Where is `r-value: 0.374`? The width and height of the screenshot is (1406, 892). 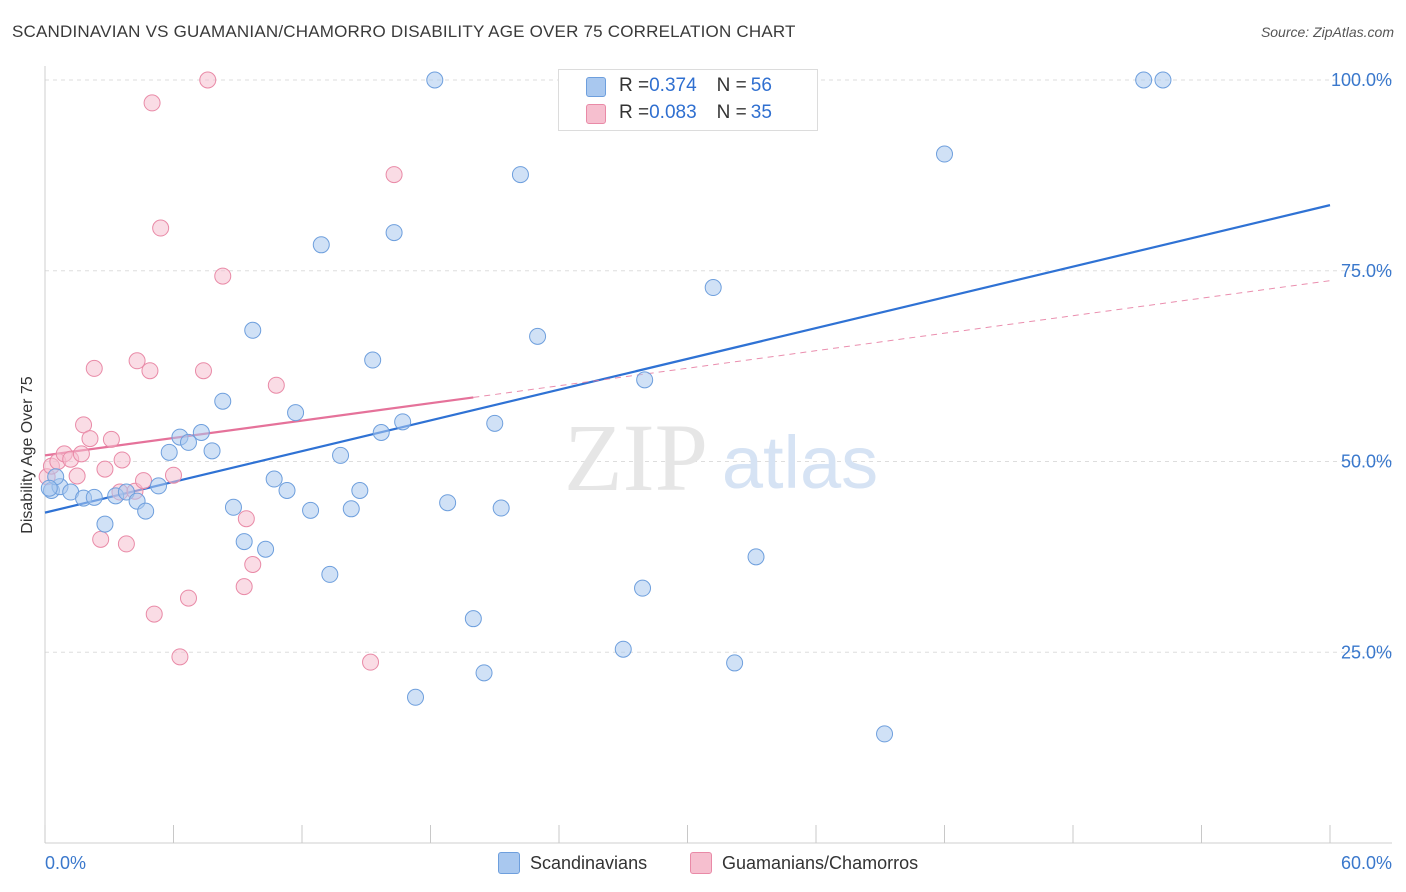 r-value: 0.374 is located at coordinates (673, 85).